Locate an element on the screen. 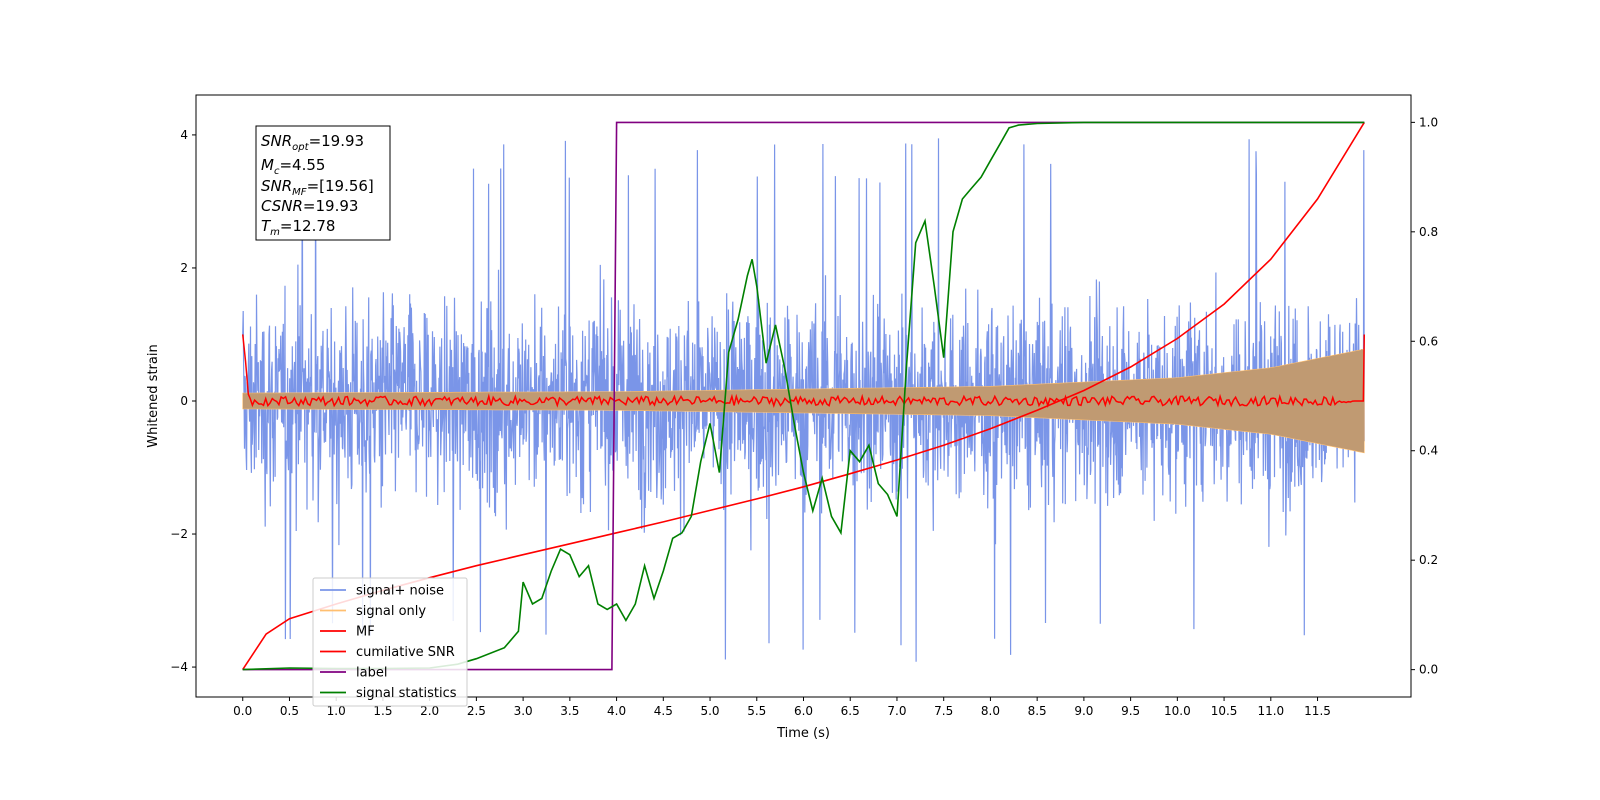  svg-text: Mc=4.55 is located at coordinates (293, 166).